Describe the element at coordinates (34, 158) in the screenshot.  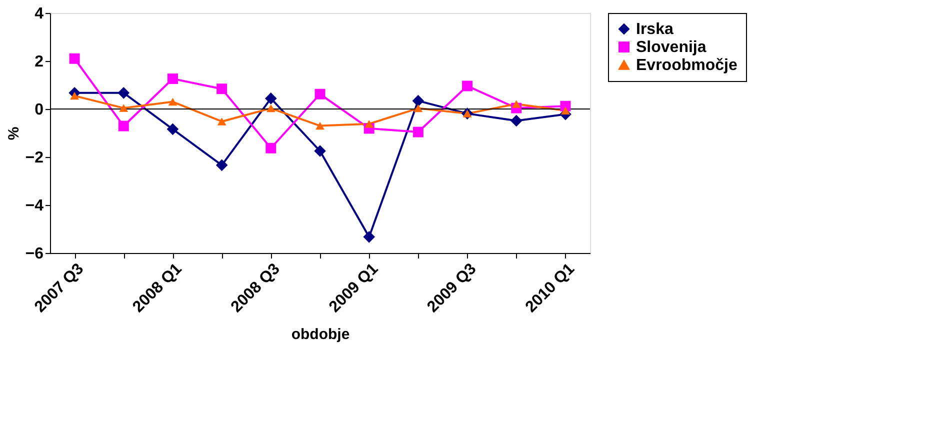
I see `y-tick-label: −2` at that location.